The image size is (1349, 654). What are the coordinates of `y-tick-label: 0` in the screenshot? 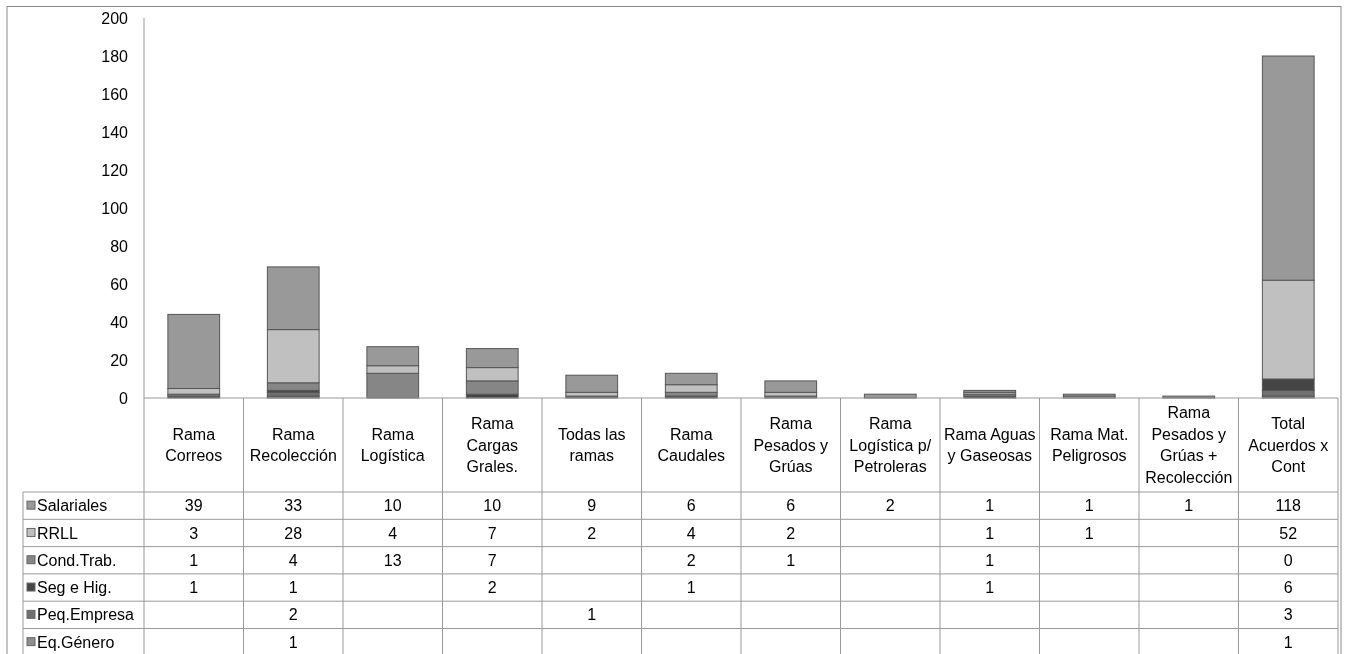 It's located at (124, 398).